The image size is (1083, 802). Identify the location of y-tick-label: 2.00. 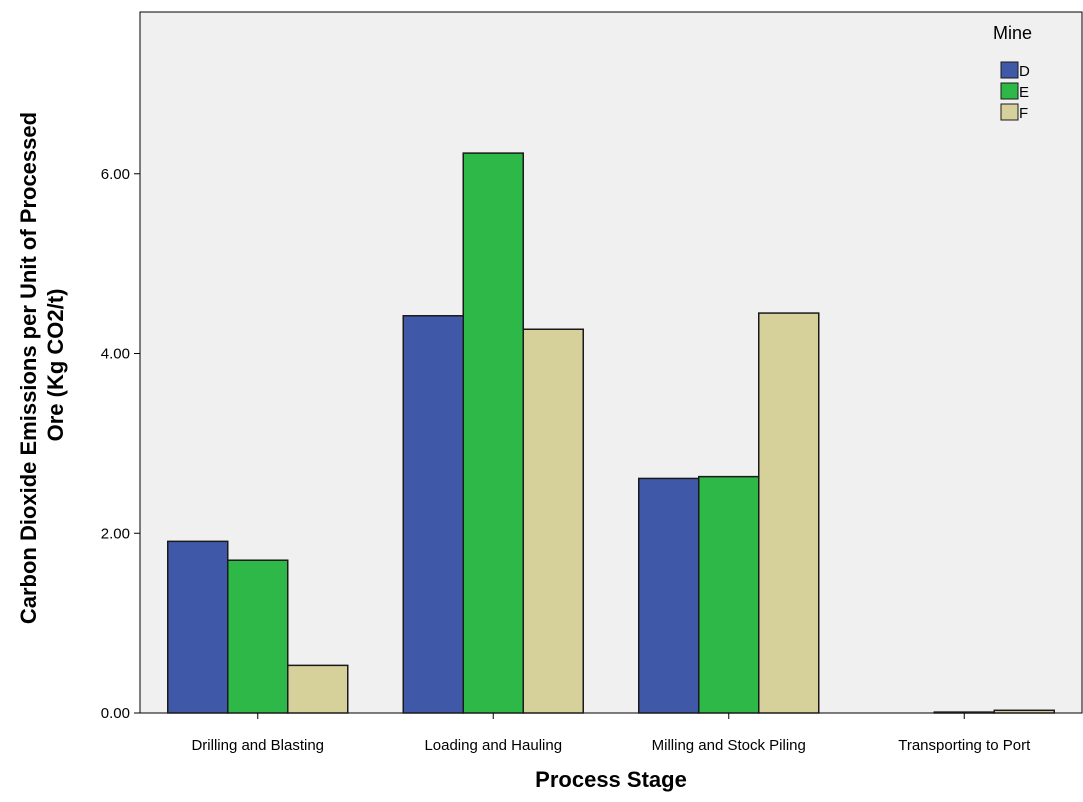
(115, 533).